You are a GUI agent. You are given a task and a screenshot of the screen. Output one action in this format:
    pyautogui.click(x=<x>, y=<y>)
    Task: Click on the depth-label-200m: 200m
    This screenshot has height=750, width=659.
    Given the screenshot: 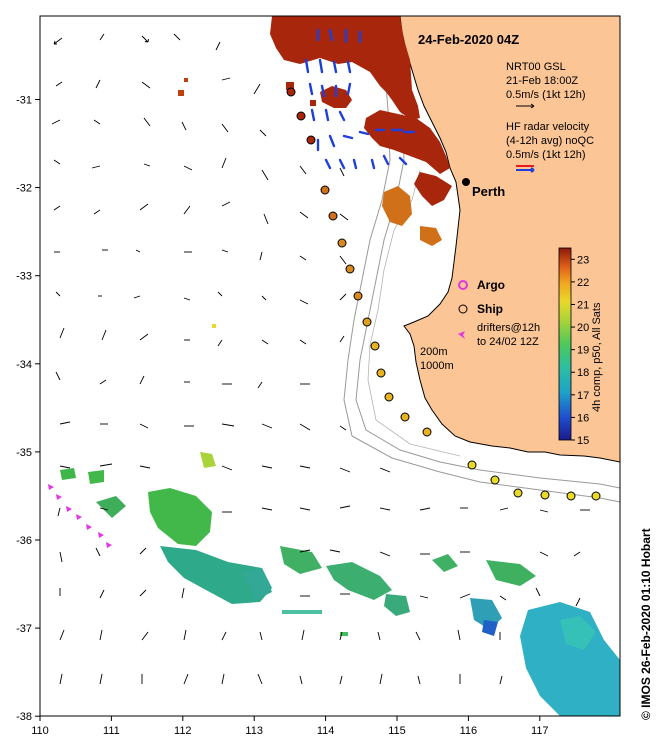 What is the action you would take?
    pyautogui.click(x=434, y=352)
    